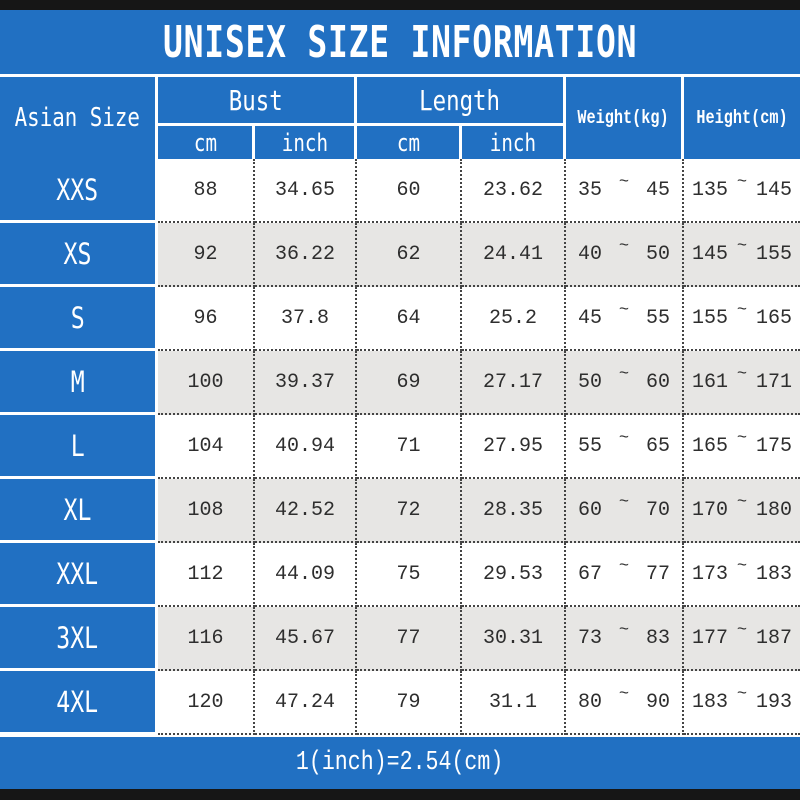 The width and height of the screenshot is (800, 800). What do you see at coordinates (205, 142) in the screenshot?
I see `header-label: cm` at bounding box center [205, 142].